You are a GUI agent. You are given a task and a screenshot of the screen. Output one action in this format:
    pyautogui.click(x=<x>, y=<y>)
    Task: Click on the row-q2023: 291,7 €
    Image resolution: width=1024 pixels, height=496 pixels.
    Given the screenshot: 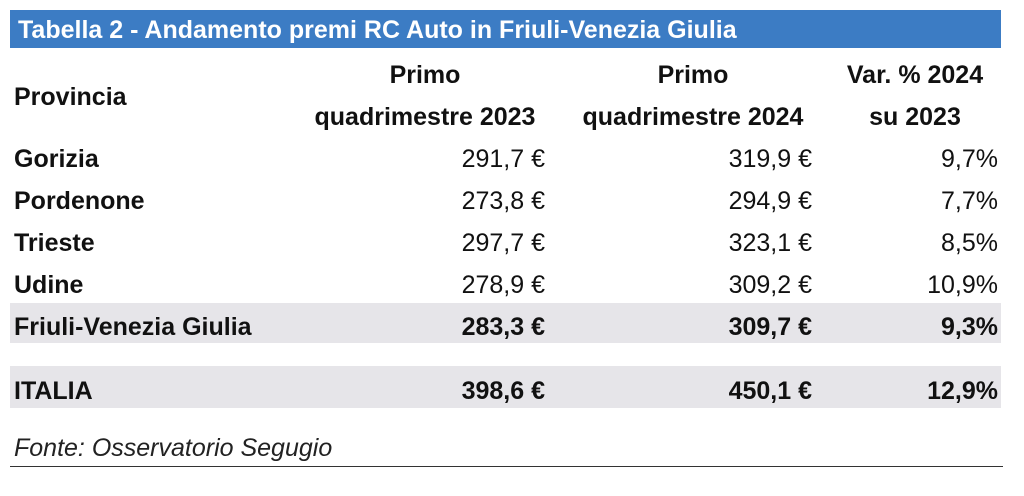 What is the action you would take?
    pyautogui.click(x=503, y=159)
    